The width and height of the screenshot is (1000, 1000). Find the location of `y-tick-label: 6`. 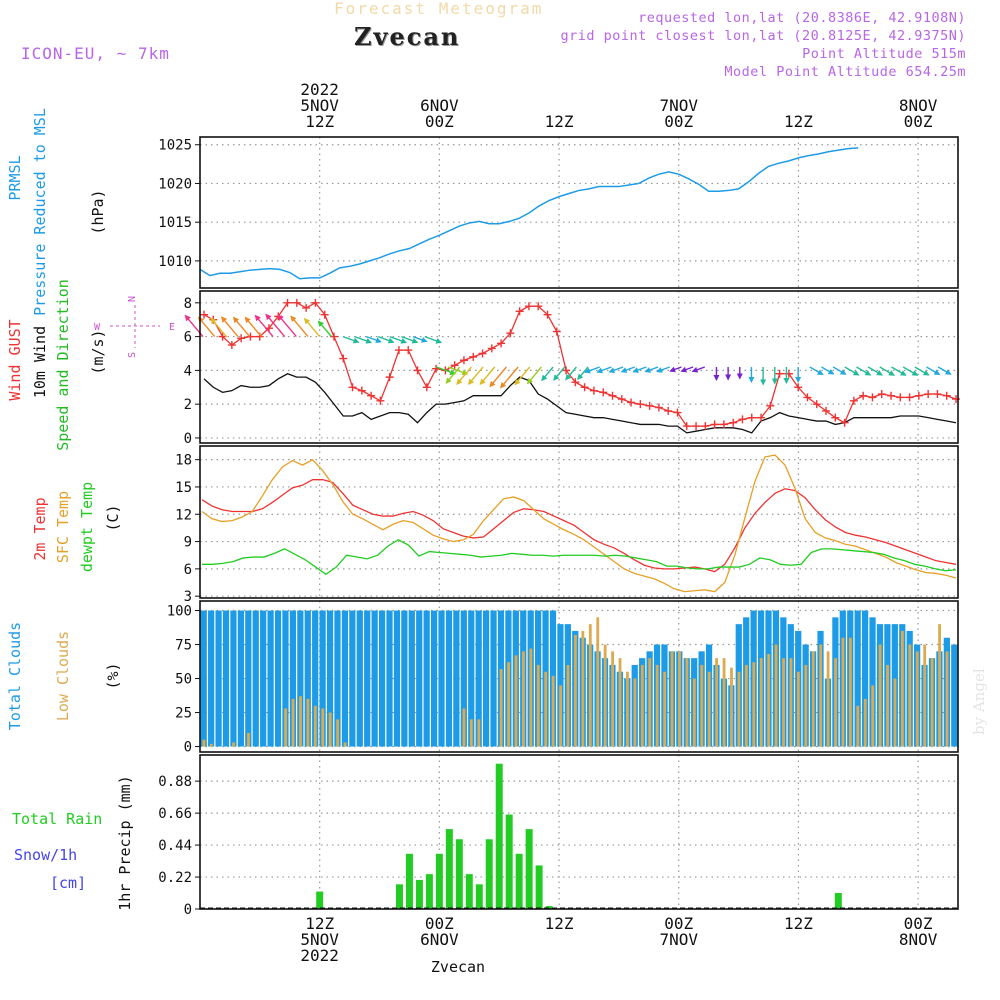

y-tick-label: 6 is located at coordinates (188, 570).